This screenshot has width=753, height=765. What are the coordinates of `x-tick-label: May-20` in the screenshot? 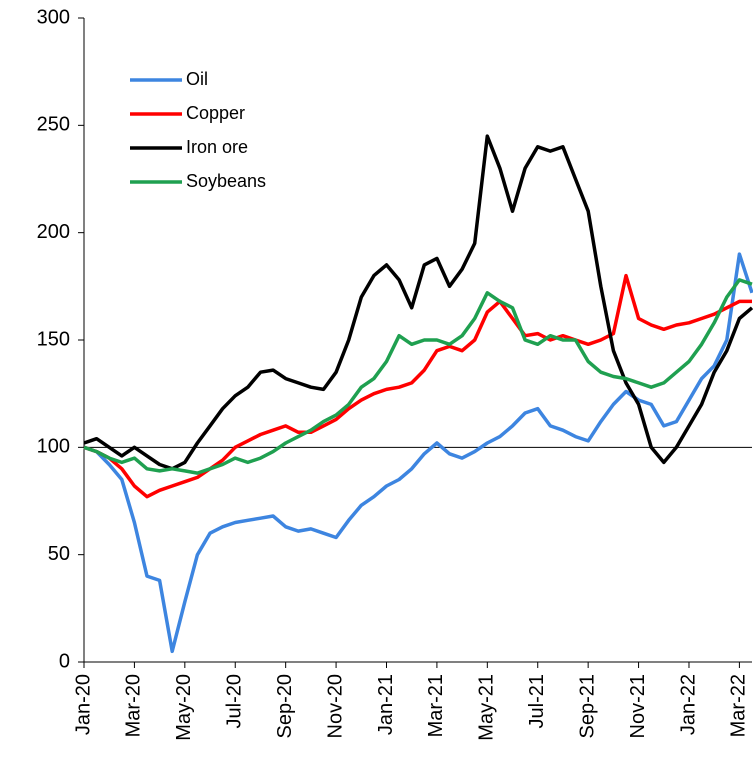 It's located at (184, 707).